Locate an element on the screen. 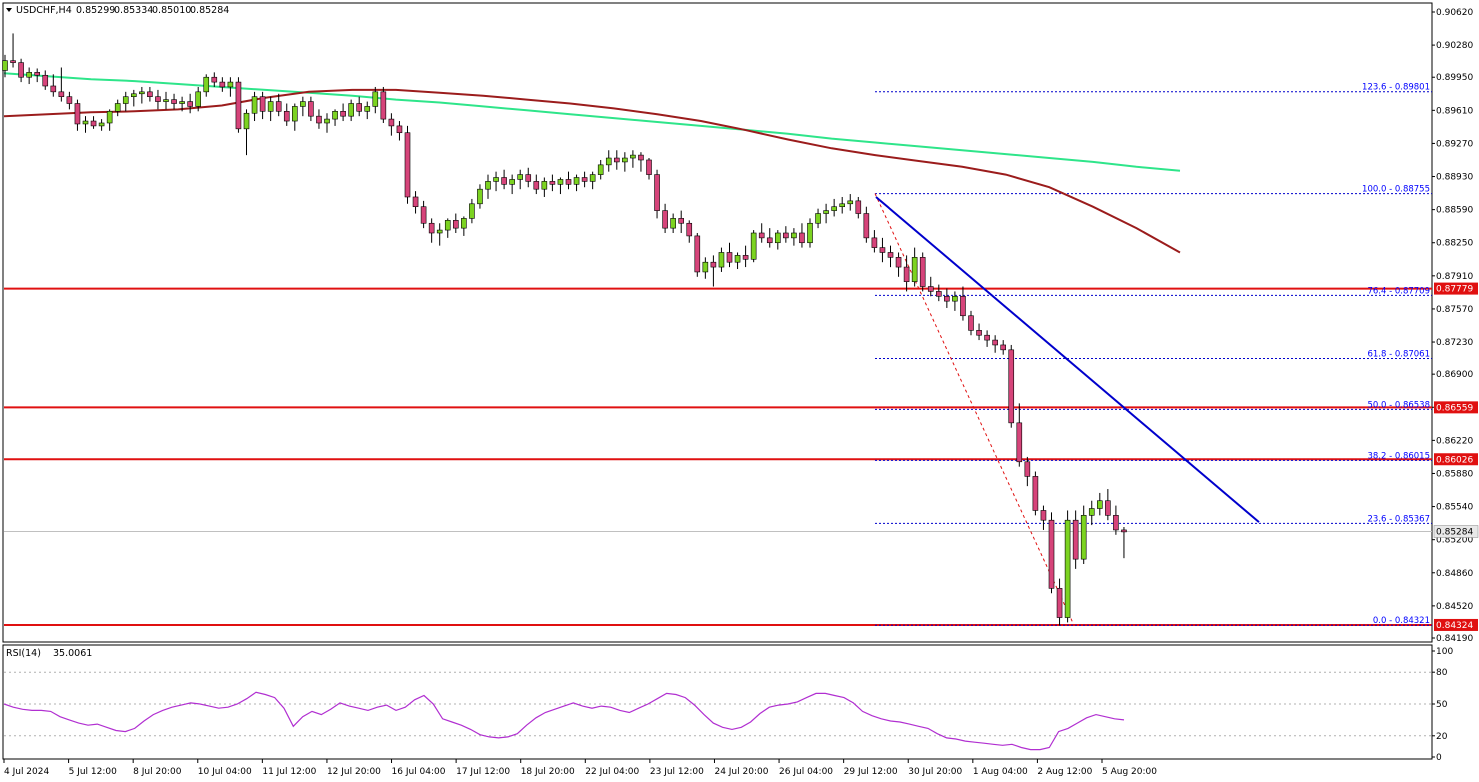 Image resolution: width=1479 pixels, height=782 pixels. rsi-value: 35.0061 is located at coordinates (72, 653).